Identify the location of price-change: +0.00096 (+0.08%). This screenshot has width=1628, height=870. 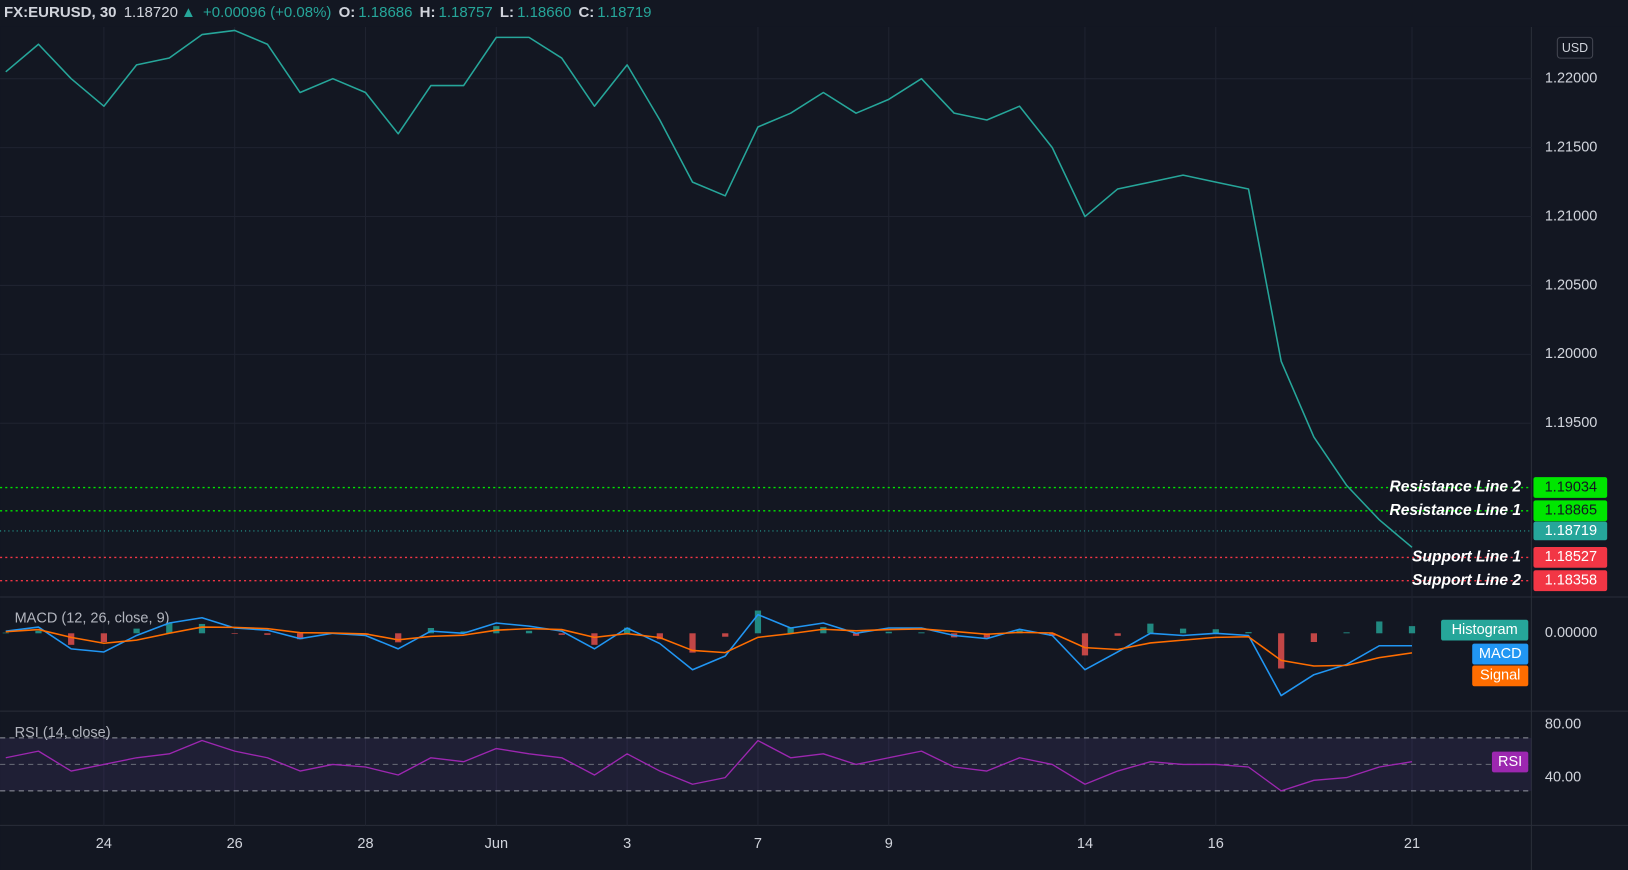
(267, 12).